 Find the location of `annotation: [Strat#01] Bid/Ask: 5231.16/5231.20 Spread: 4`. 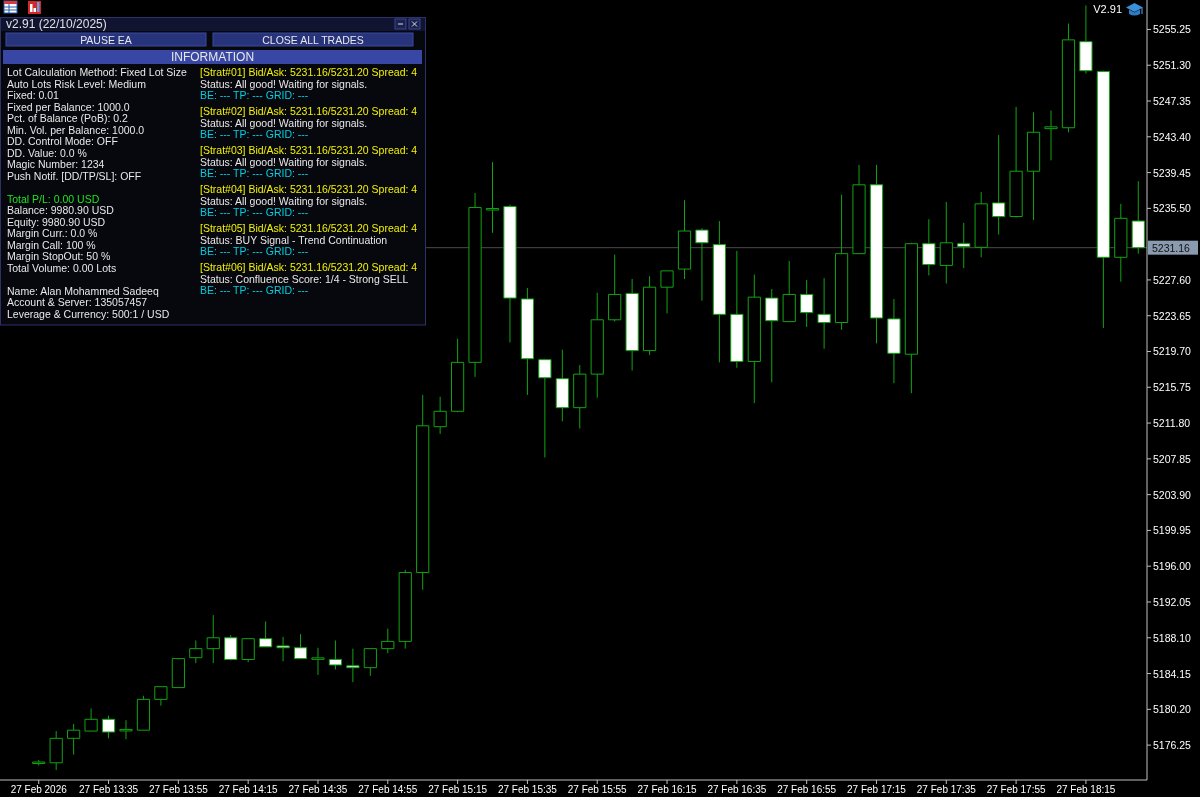

annotation: [Strat#01] Bid/Ask: 5231.16/5231.20 Spread: 4 is located at coordinates (309, 72).